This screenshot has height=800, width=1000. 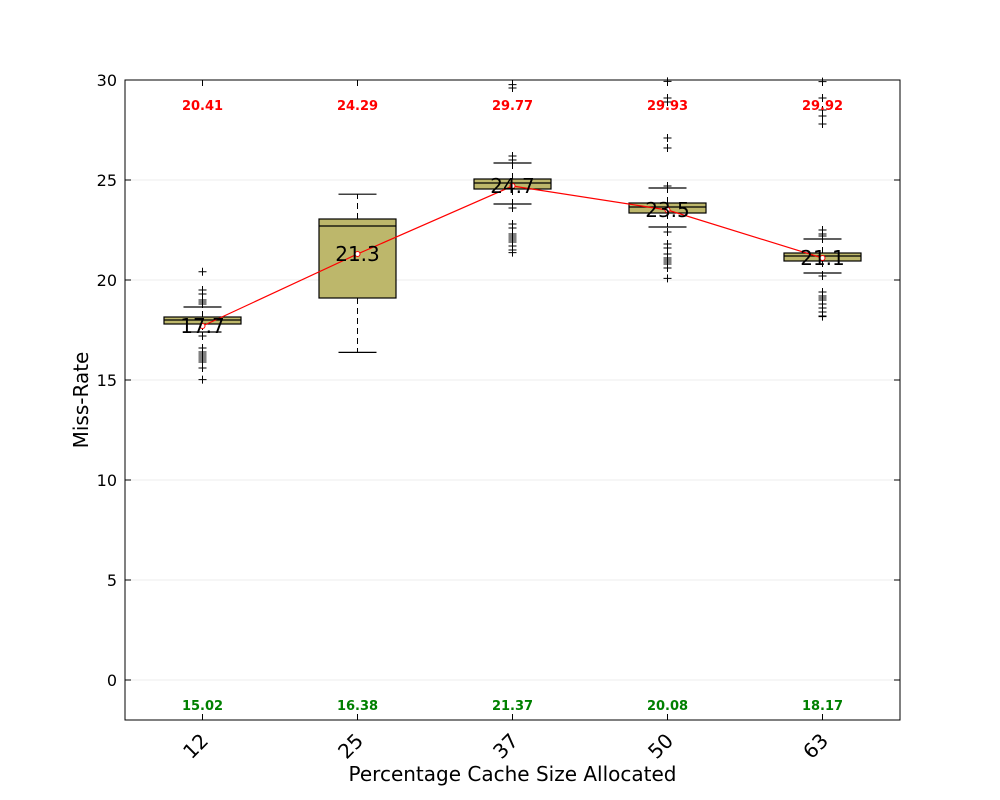 I want to click on mean-value-label: 21.3, so click(x=357, y=254).